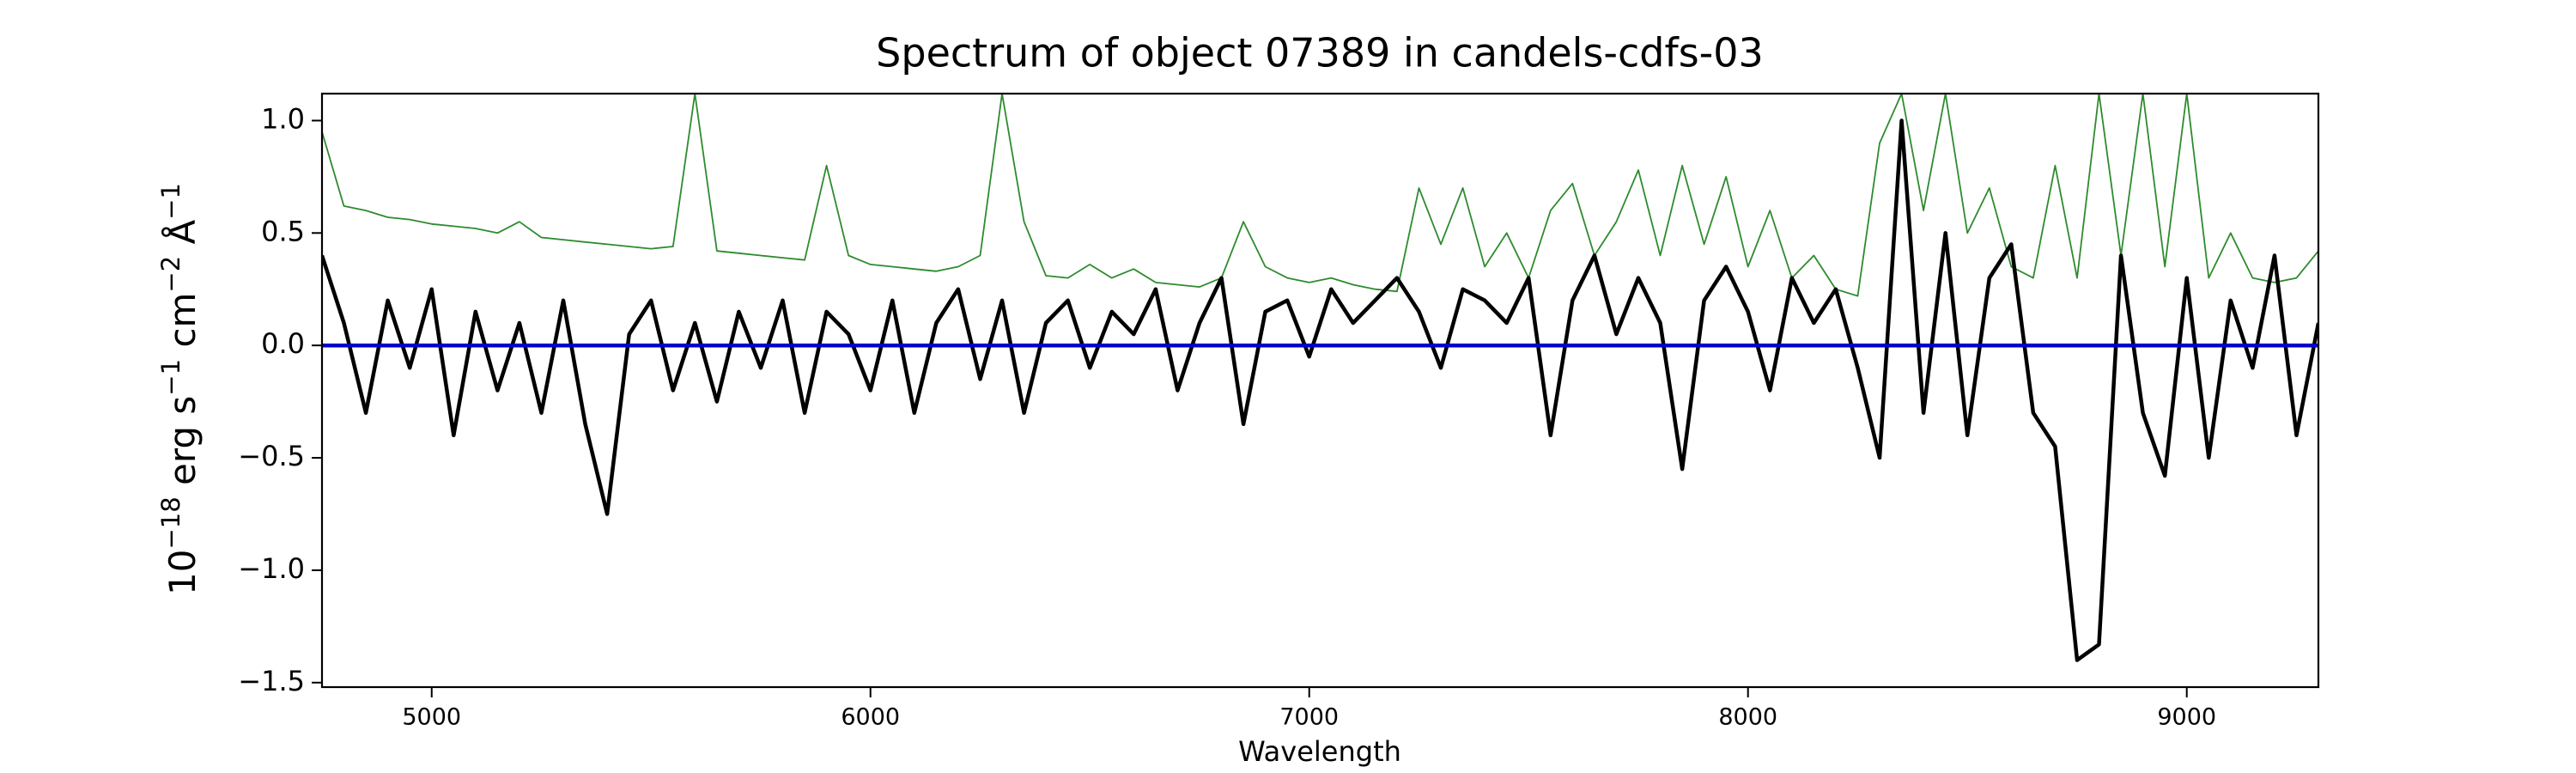 The width and height of the screenshot is (2576, 773). What do you see at coordinates (870, 717) in the screenshot?
I see `x-tick-label: 6000` at bounding box center [870, 717].